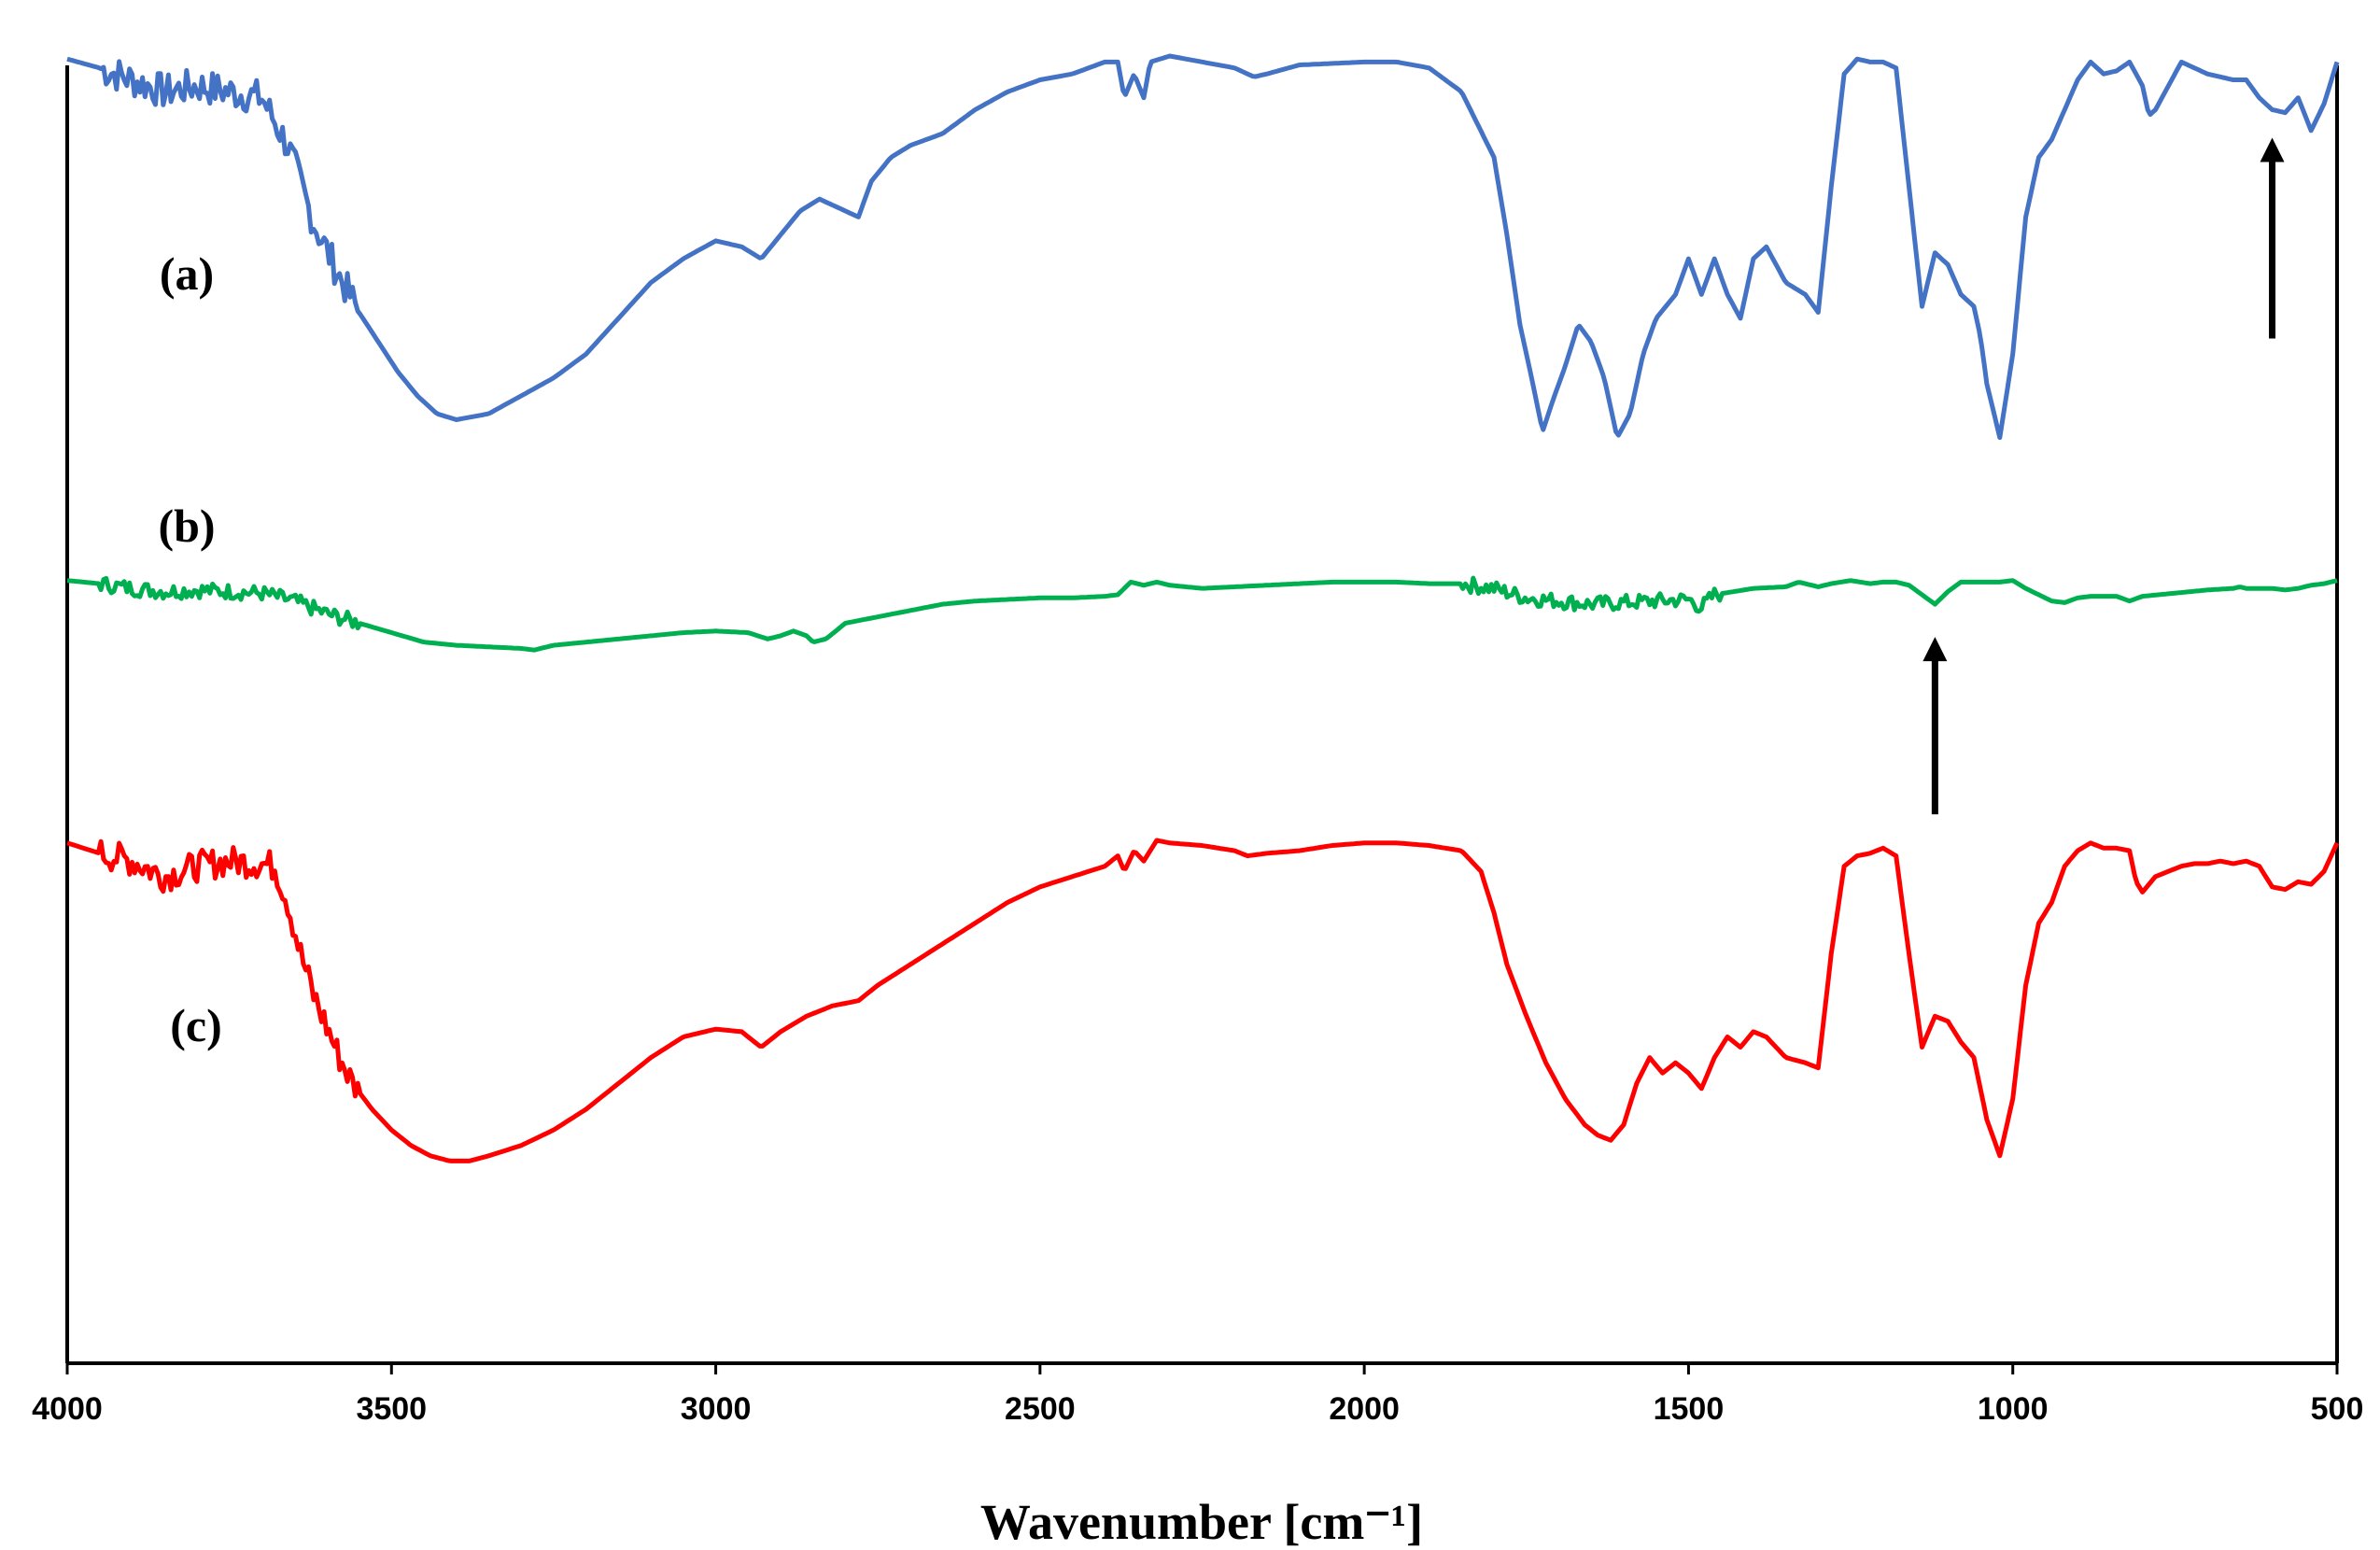 The height and width of the screenshot is (1550, 2380). What do you see at coordinates (2103, 476) in the screenshot?
I see `annotation-arrows` at bounding box center [2103, 476].